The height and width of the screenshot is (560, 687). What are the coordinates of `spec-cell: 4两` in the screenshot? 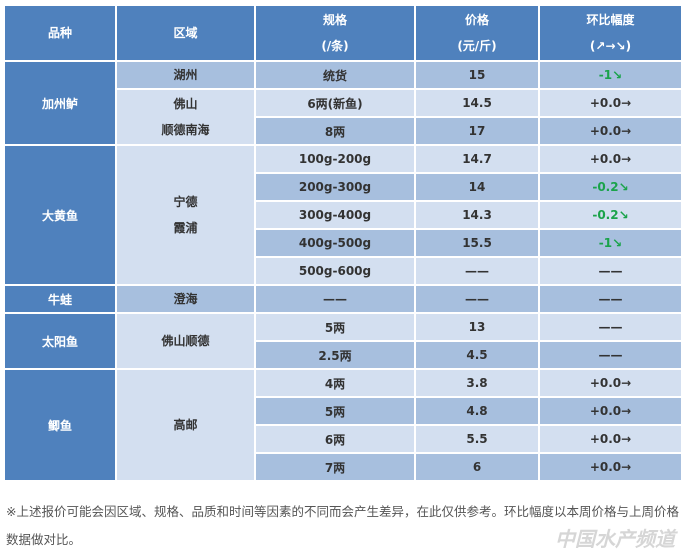 It's located at (335, 383).